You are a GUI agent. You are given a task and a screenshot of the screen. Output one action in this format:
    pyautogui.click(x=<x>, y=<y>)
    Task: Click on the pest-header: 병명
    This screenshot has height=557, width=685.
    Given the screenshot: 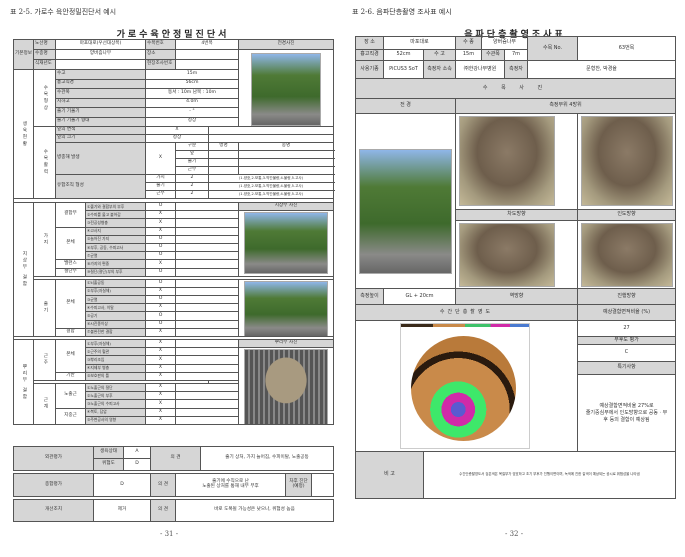 What is the action you would take?
    pyautogui.click(x=223, y=146)
    